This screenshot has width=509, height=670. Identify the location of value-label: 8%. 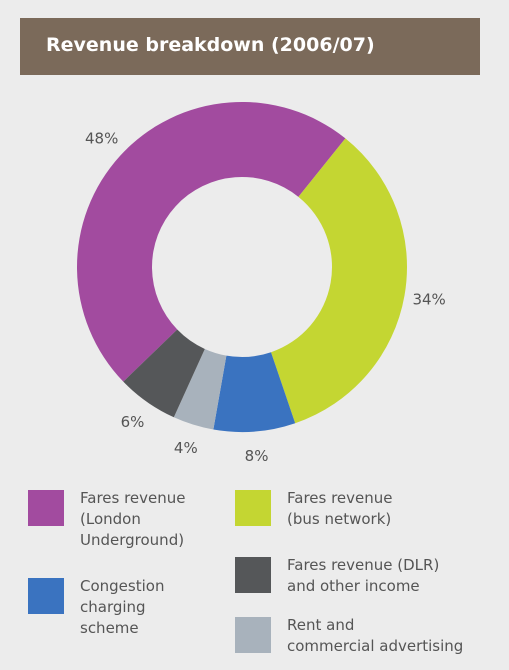
(257, 456).